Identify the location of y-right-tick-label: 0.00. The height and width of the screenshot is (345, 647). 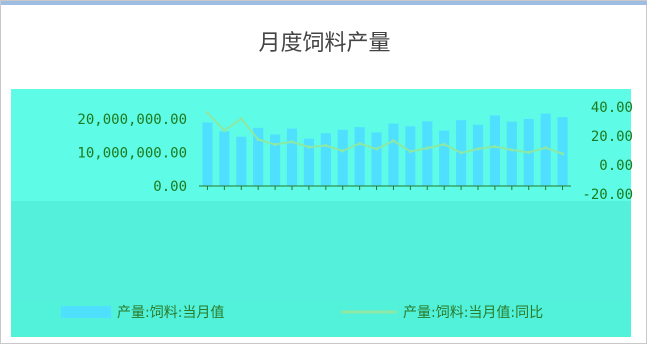
(616, 166).